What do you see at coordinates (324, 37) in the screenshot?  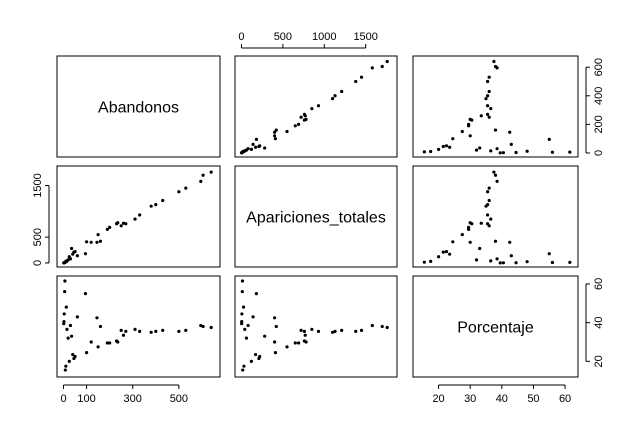 I see `tick-label-top-2-2: 1000` at bounding box center [324, 37].